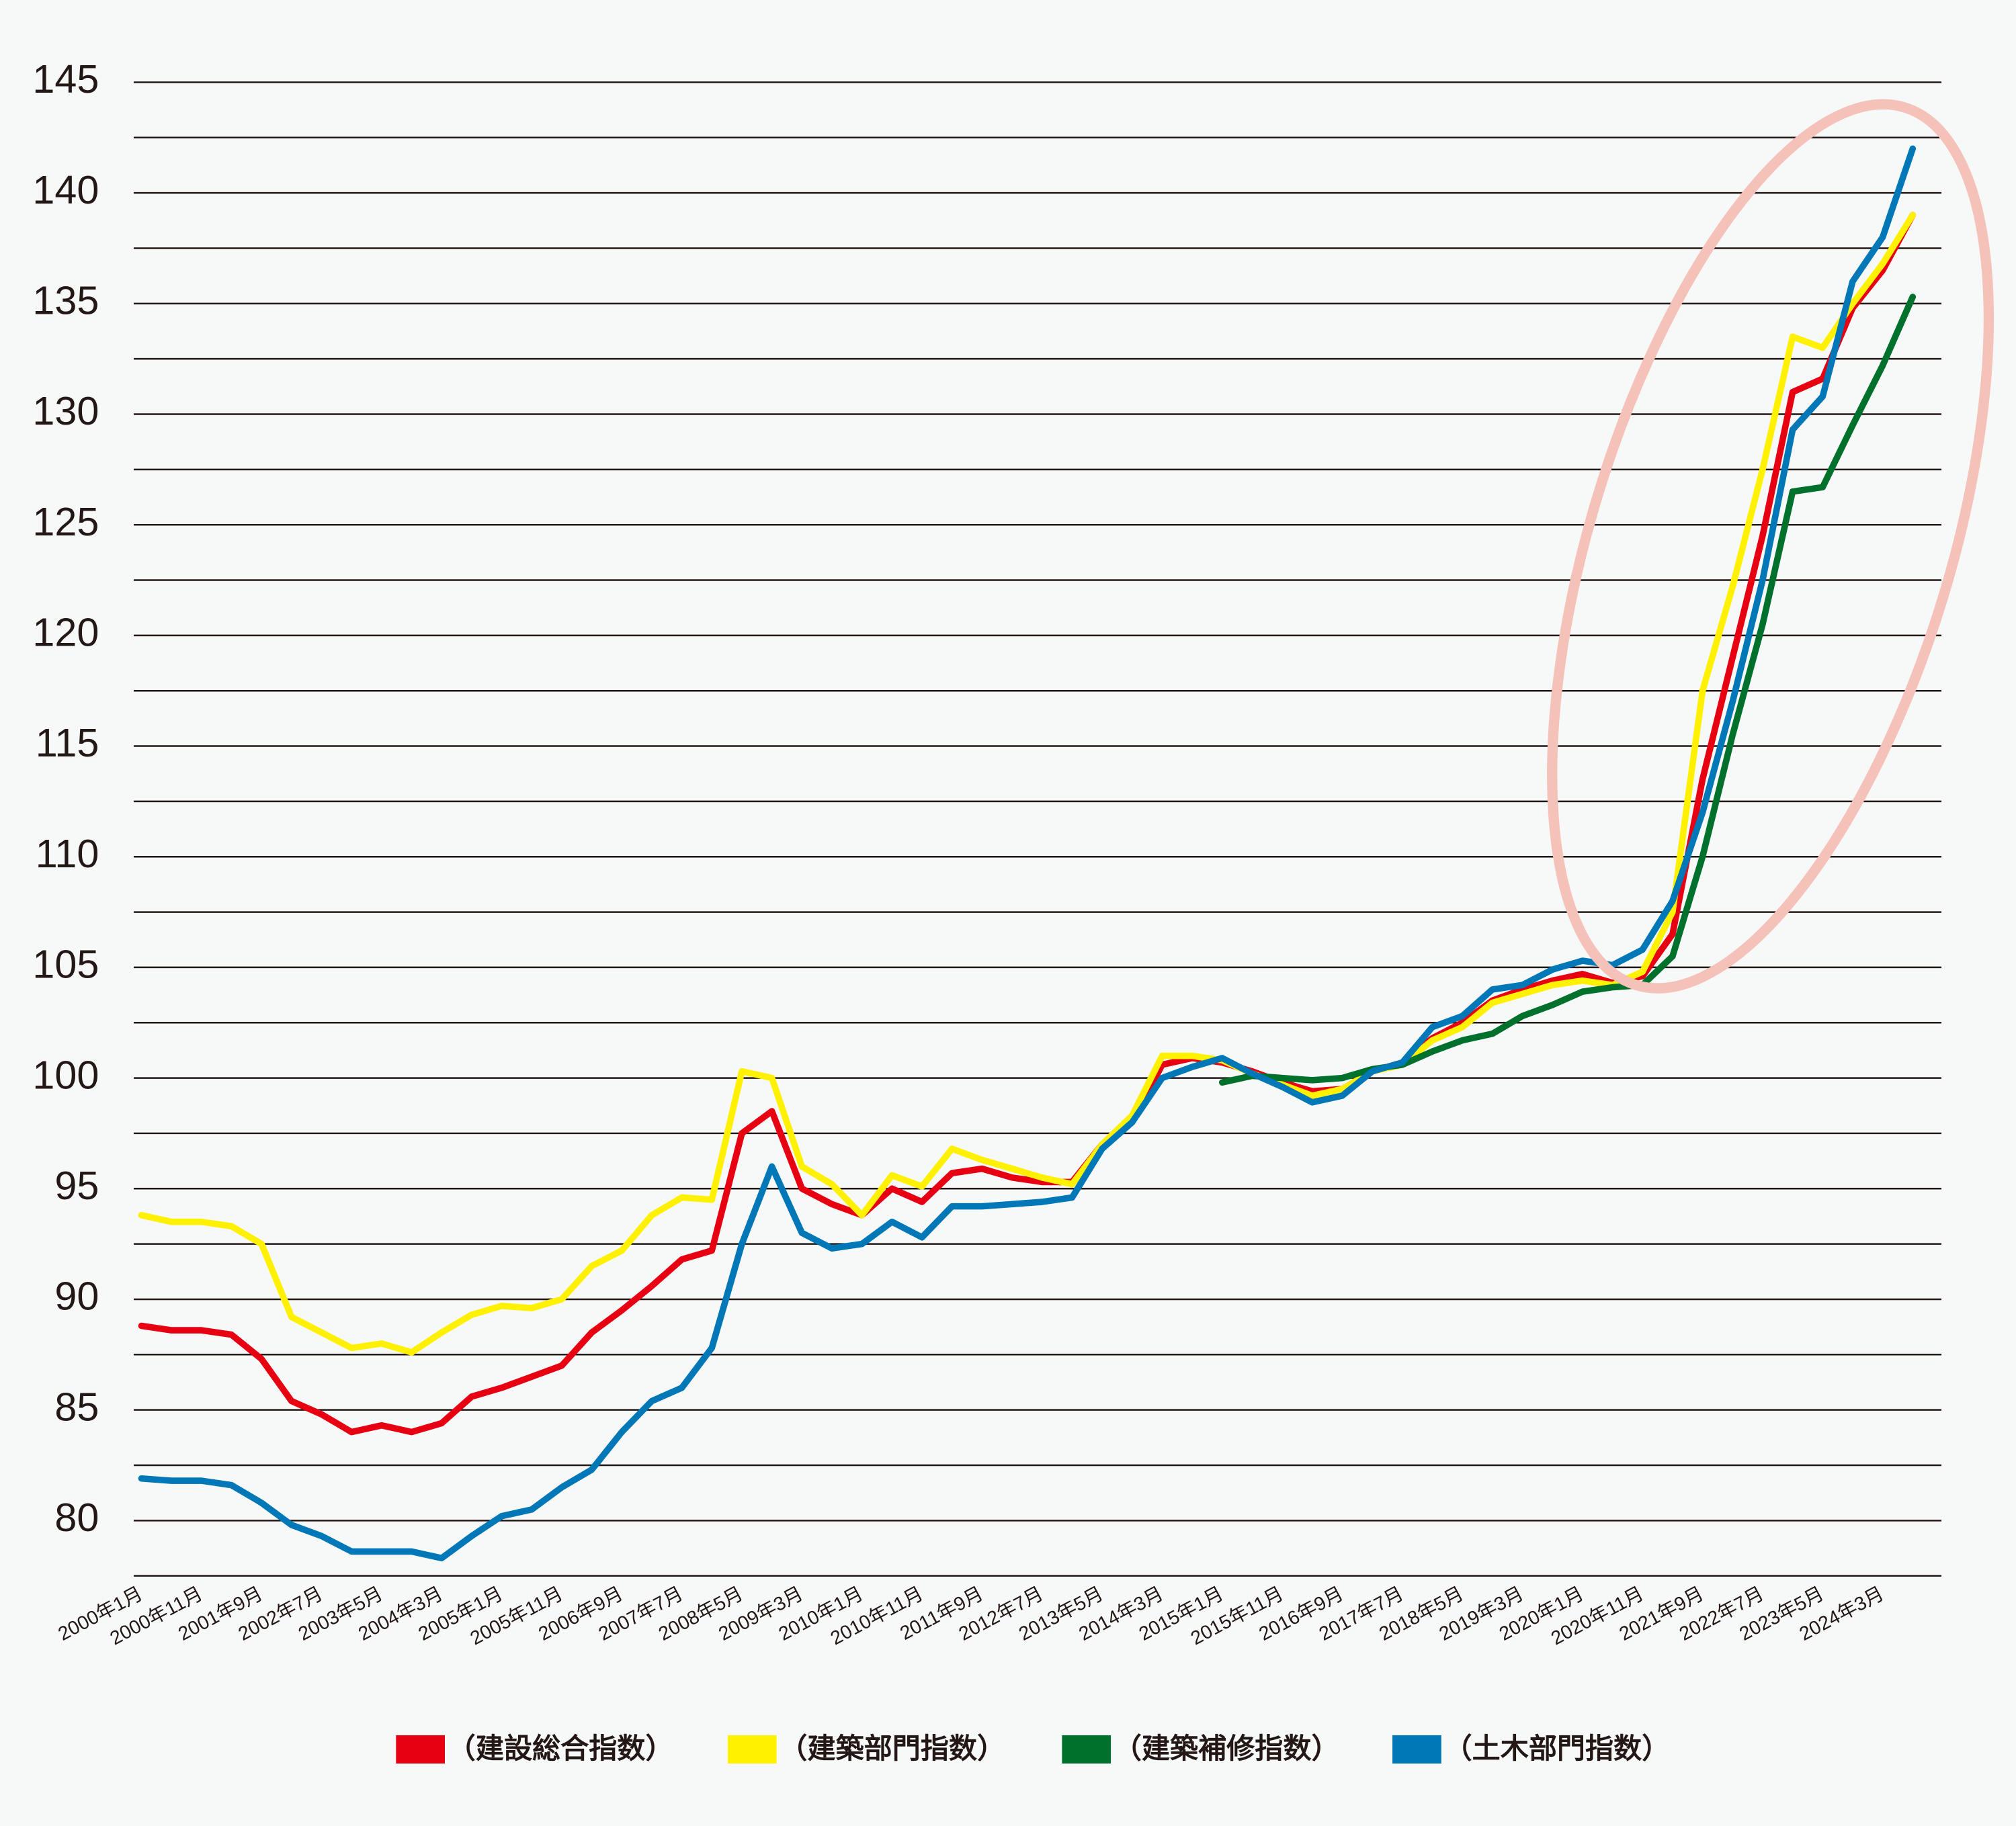 The image size is (2016, 1826). Describe the element at coordinates (66, 965) in the screenshot. I see `y-tick-label: 105` at that location.